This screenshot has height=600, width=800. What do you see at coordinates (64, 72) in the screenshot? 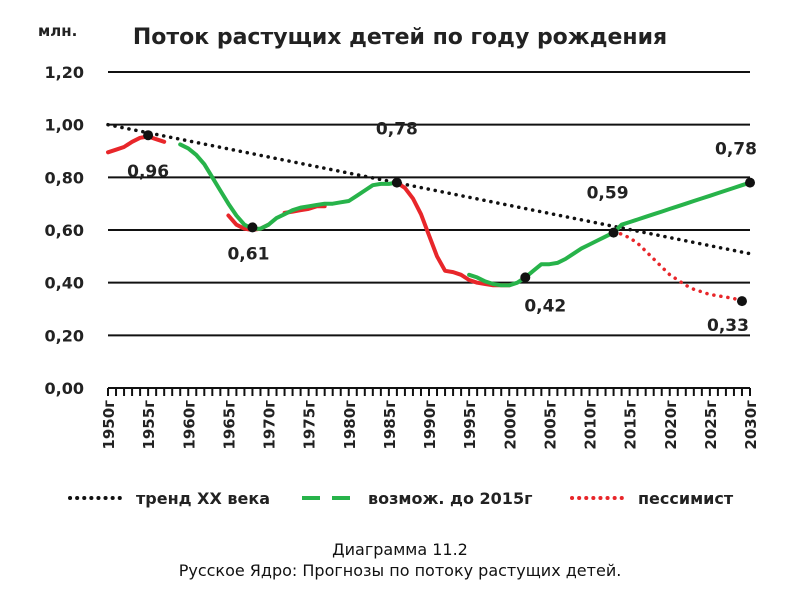
I see `y-tick-label: 1,20` at bounding box center [64, 72].